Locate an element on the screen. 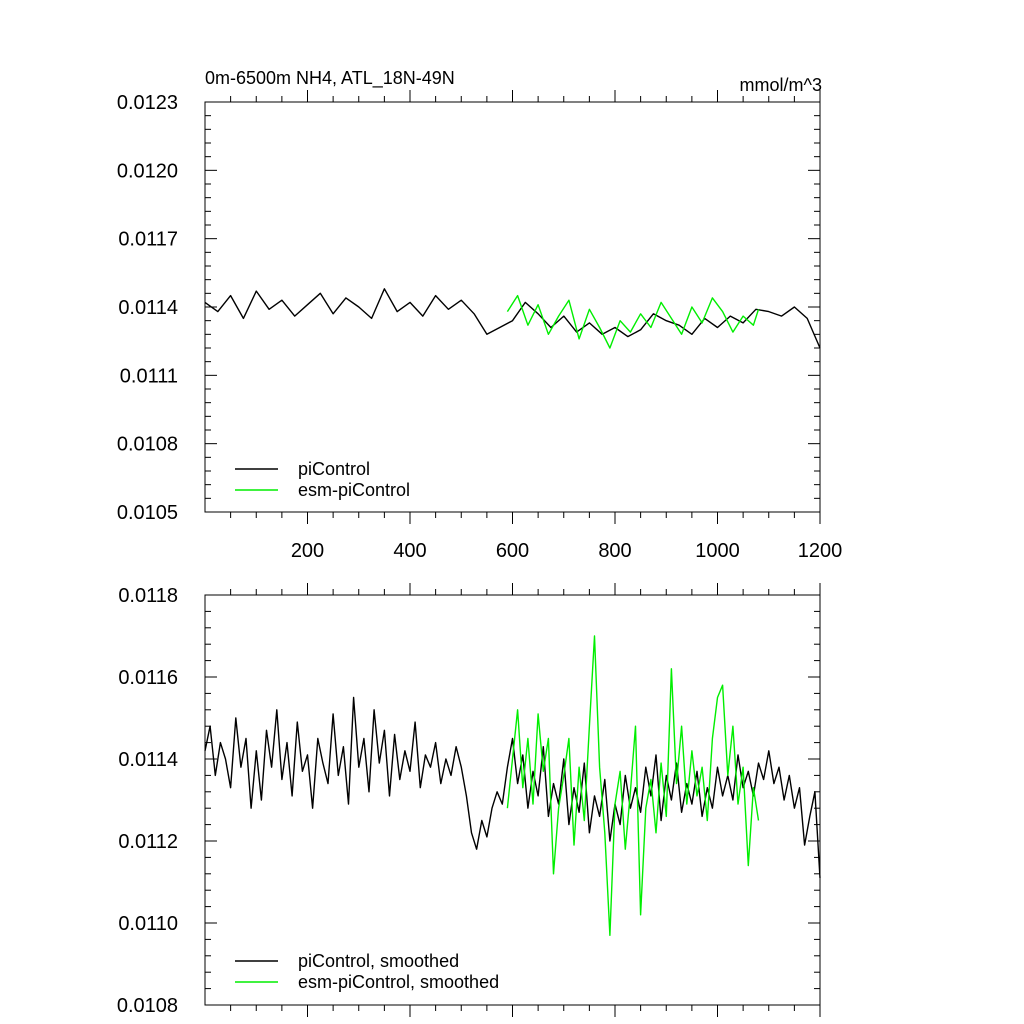 The width and height of the screenshot is (1024, 1024). top-xtick-label: 600 is located at coordinates (512, 551).